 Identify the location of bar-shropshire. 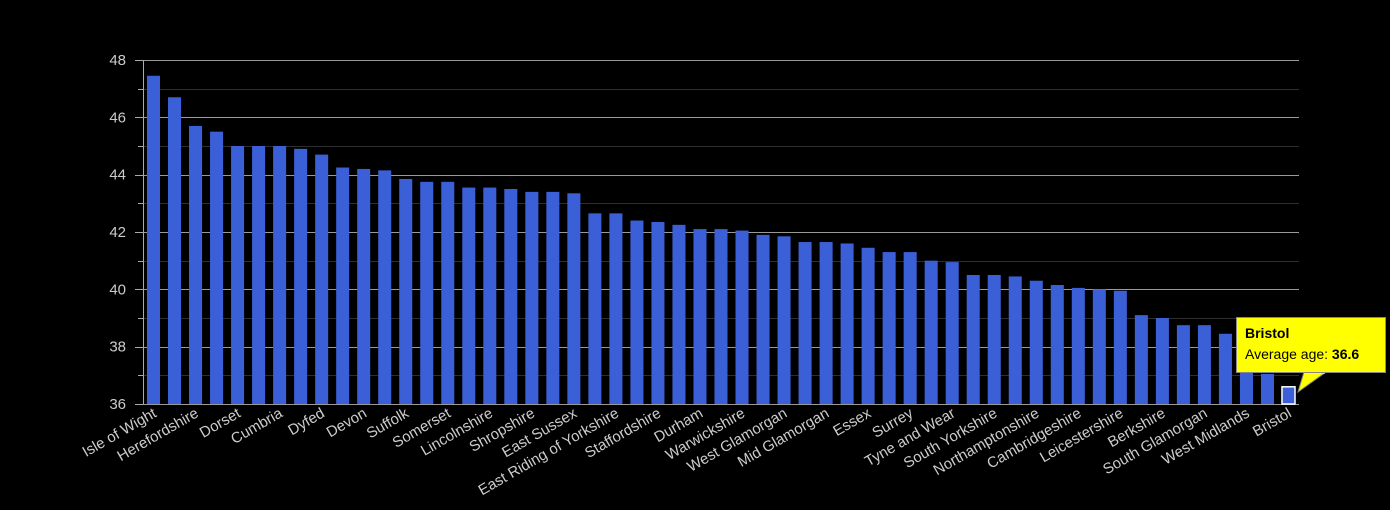
(532, 297).